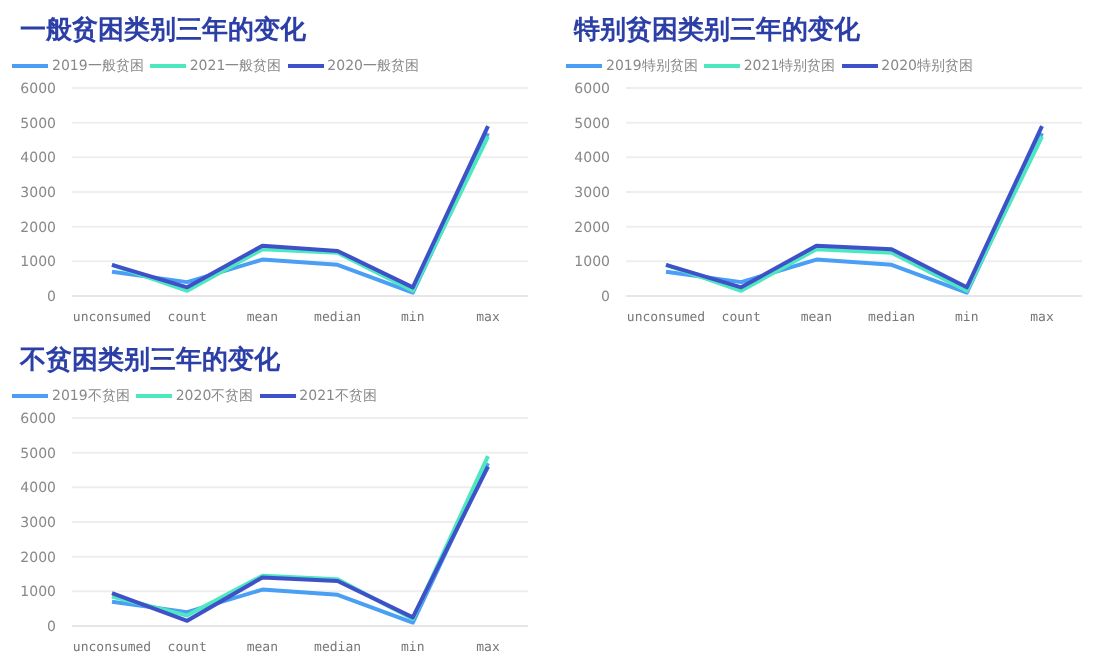 The width and height of the screenshot is (1106, 660). What do you see at coordinates (163, 30) in the screenshot?
I see `chart-title: 一般贫困类别三年的变化` at bounding box center [163, 30].